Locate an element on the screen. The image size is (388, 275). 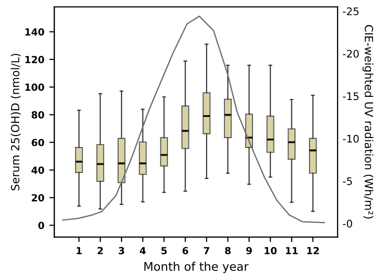
x-tick-label: 9 is located at coordinates (249, 250).